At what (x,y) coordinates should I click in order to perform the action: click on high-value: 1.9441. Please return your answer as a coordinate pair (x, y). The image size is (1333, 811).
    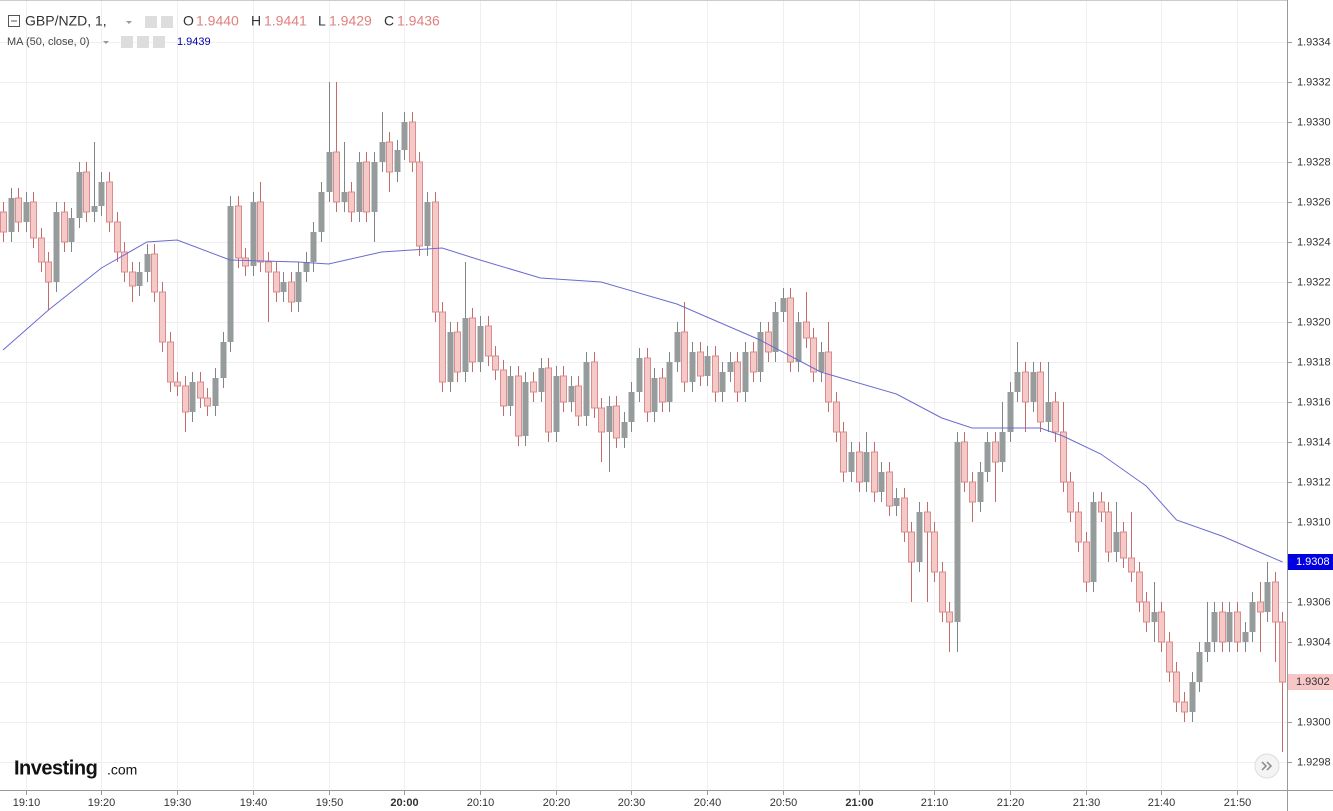
    Looking at the image, I should click on (285, 21).